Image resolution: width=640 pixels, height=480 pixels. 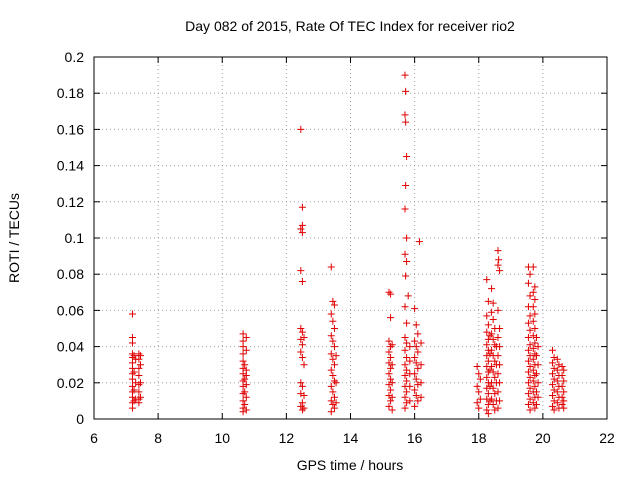 What do you see at coordinates (70, 310) in the screenshot?
I see `y-tick-label: 0.06` at bounding box center [70, 310].